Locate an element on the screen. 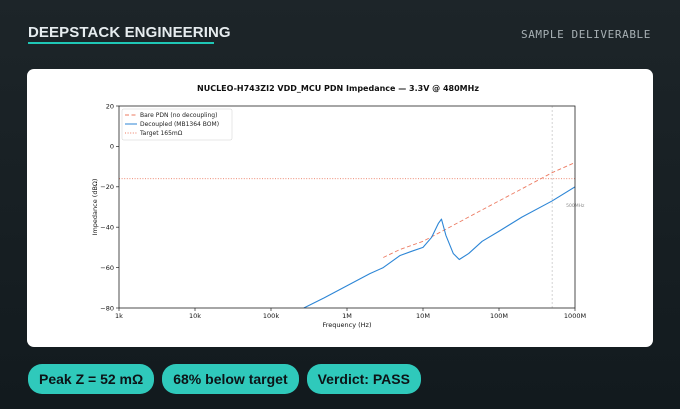  legend-box is located at coordinates (177, 124).